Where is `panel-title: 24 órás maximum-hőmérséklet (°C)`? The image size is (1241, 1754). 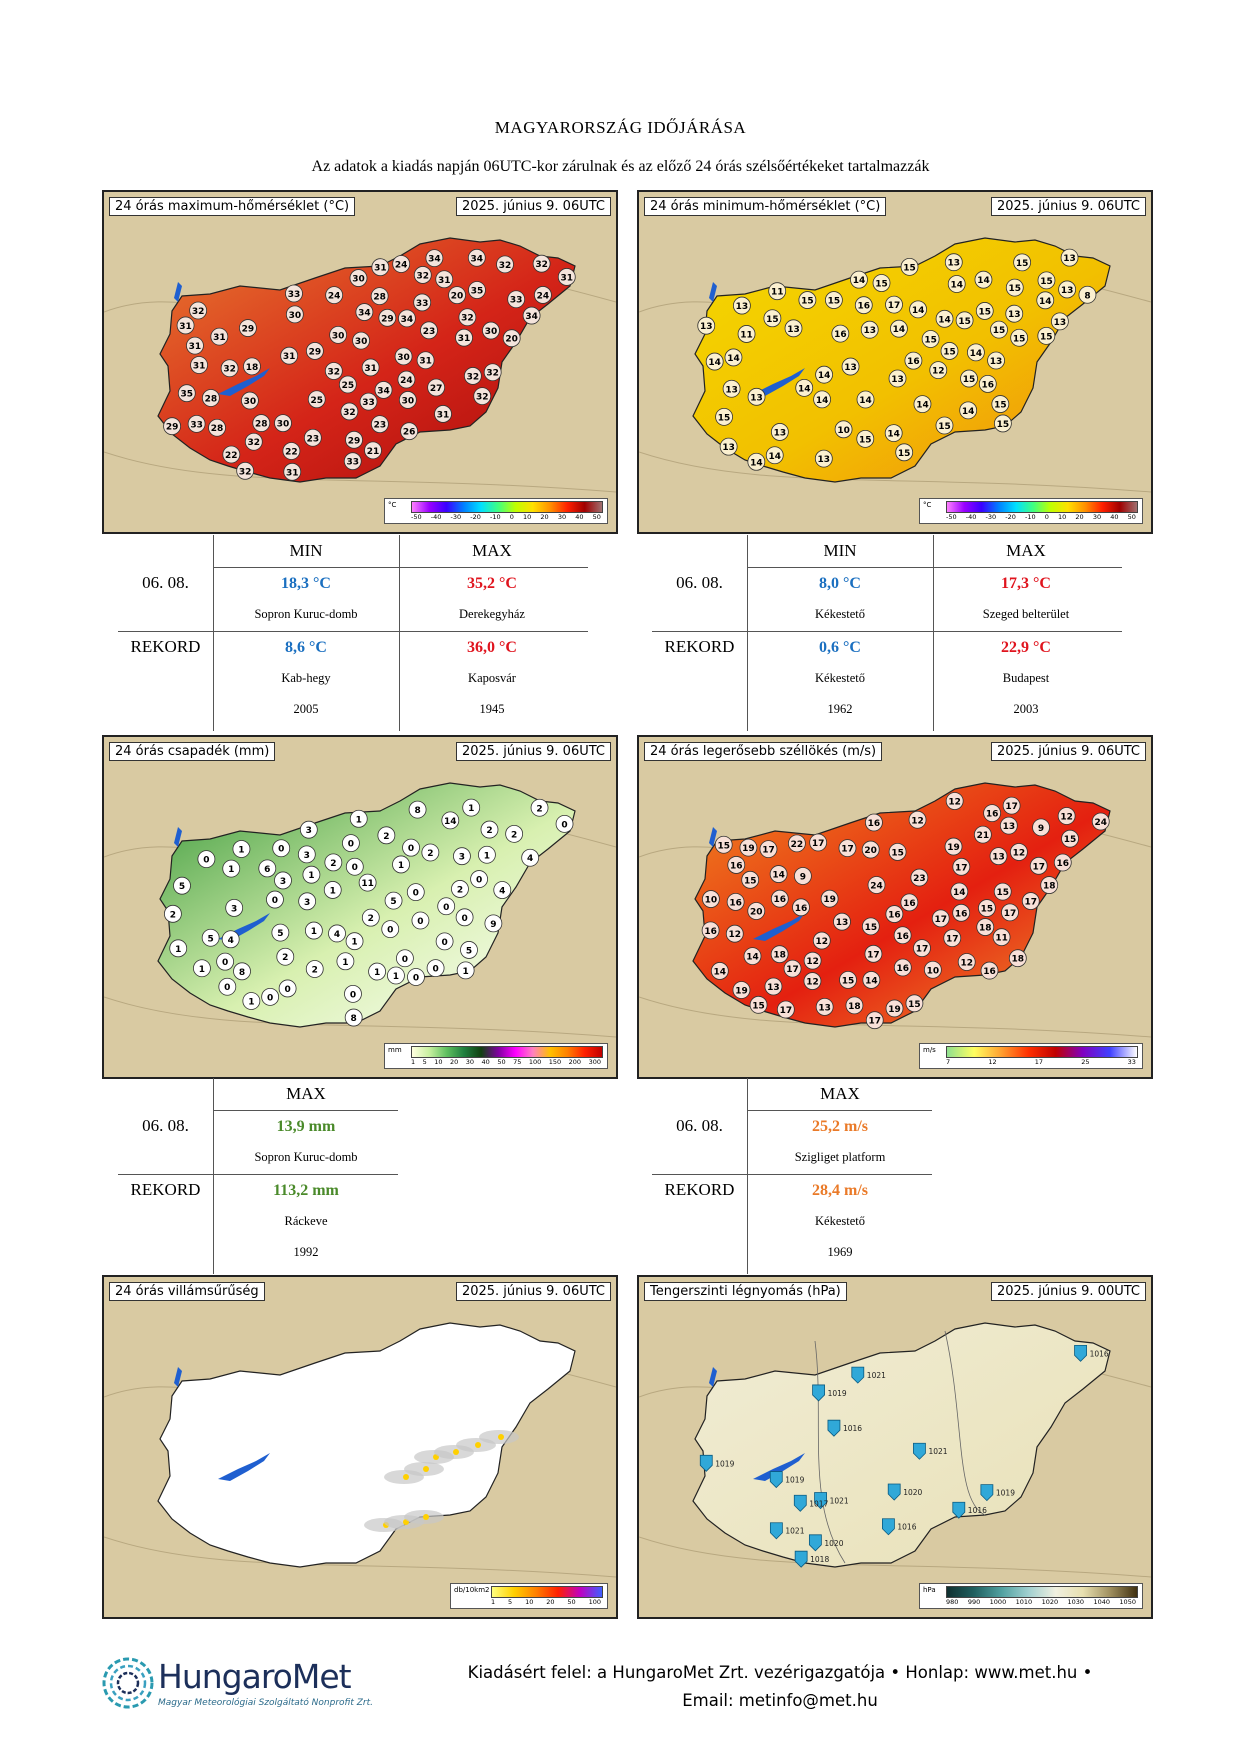
panel-title: 24 órás maximum-hőmérséklet (°C) is located at coordinates (232, 206).